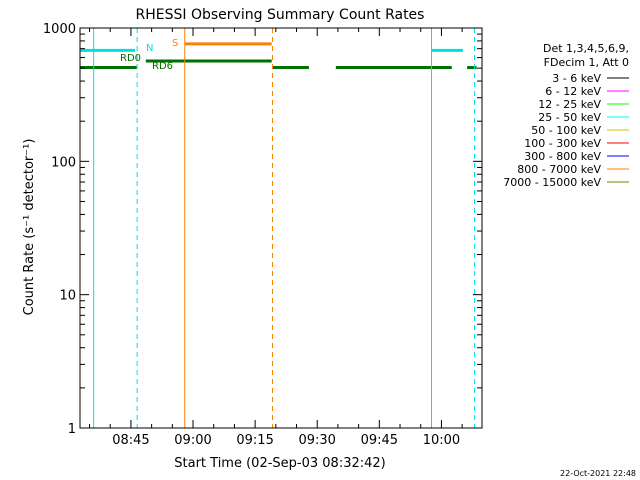  What do you see at coordinates (162, 66) in the screenshot?
I see `flag-label-rd6: RD6` at bounding box center [162, 66].